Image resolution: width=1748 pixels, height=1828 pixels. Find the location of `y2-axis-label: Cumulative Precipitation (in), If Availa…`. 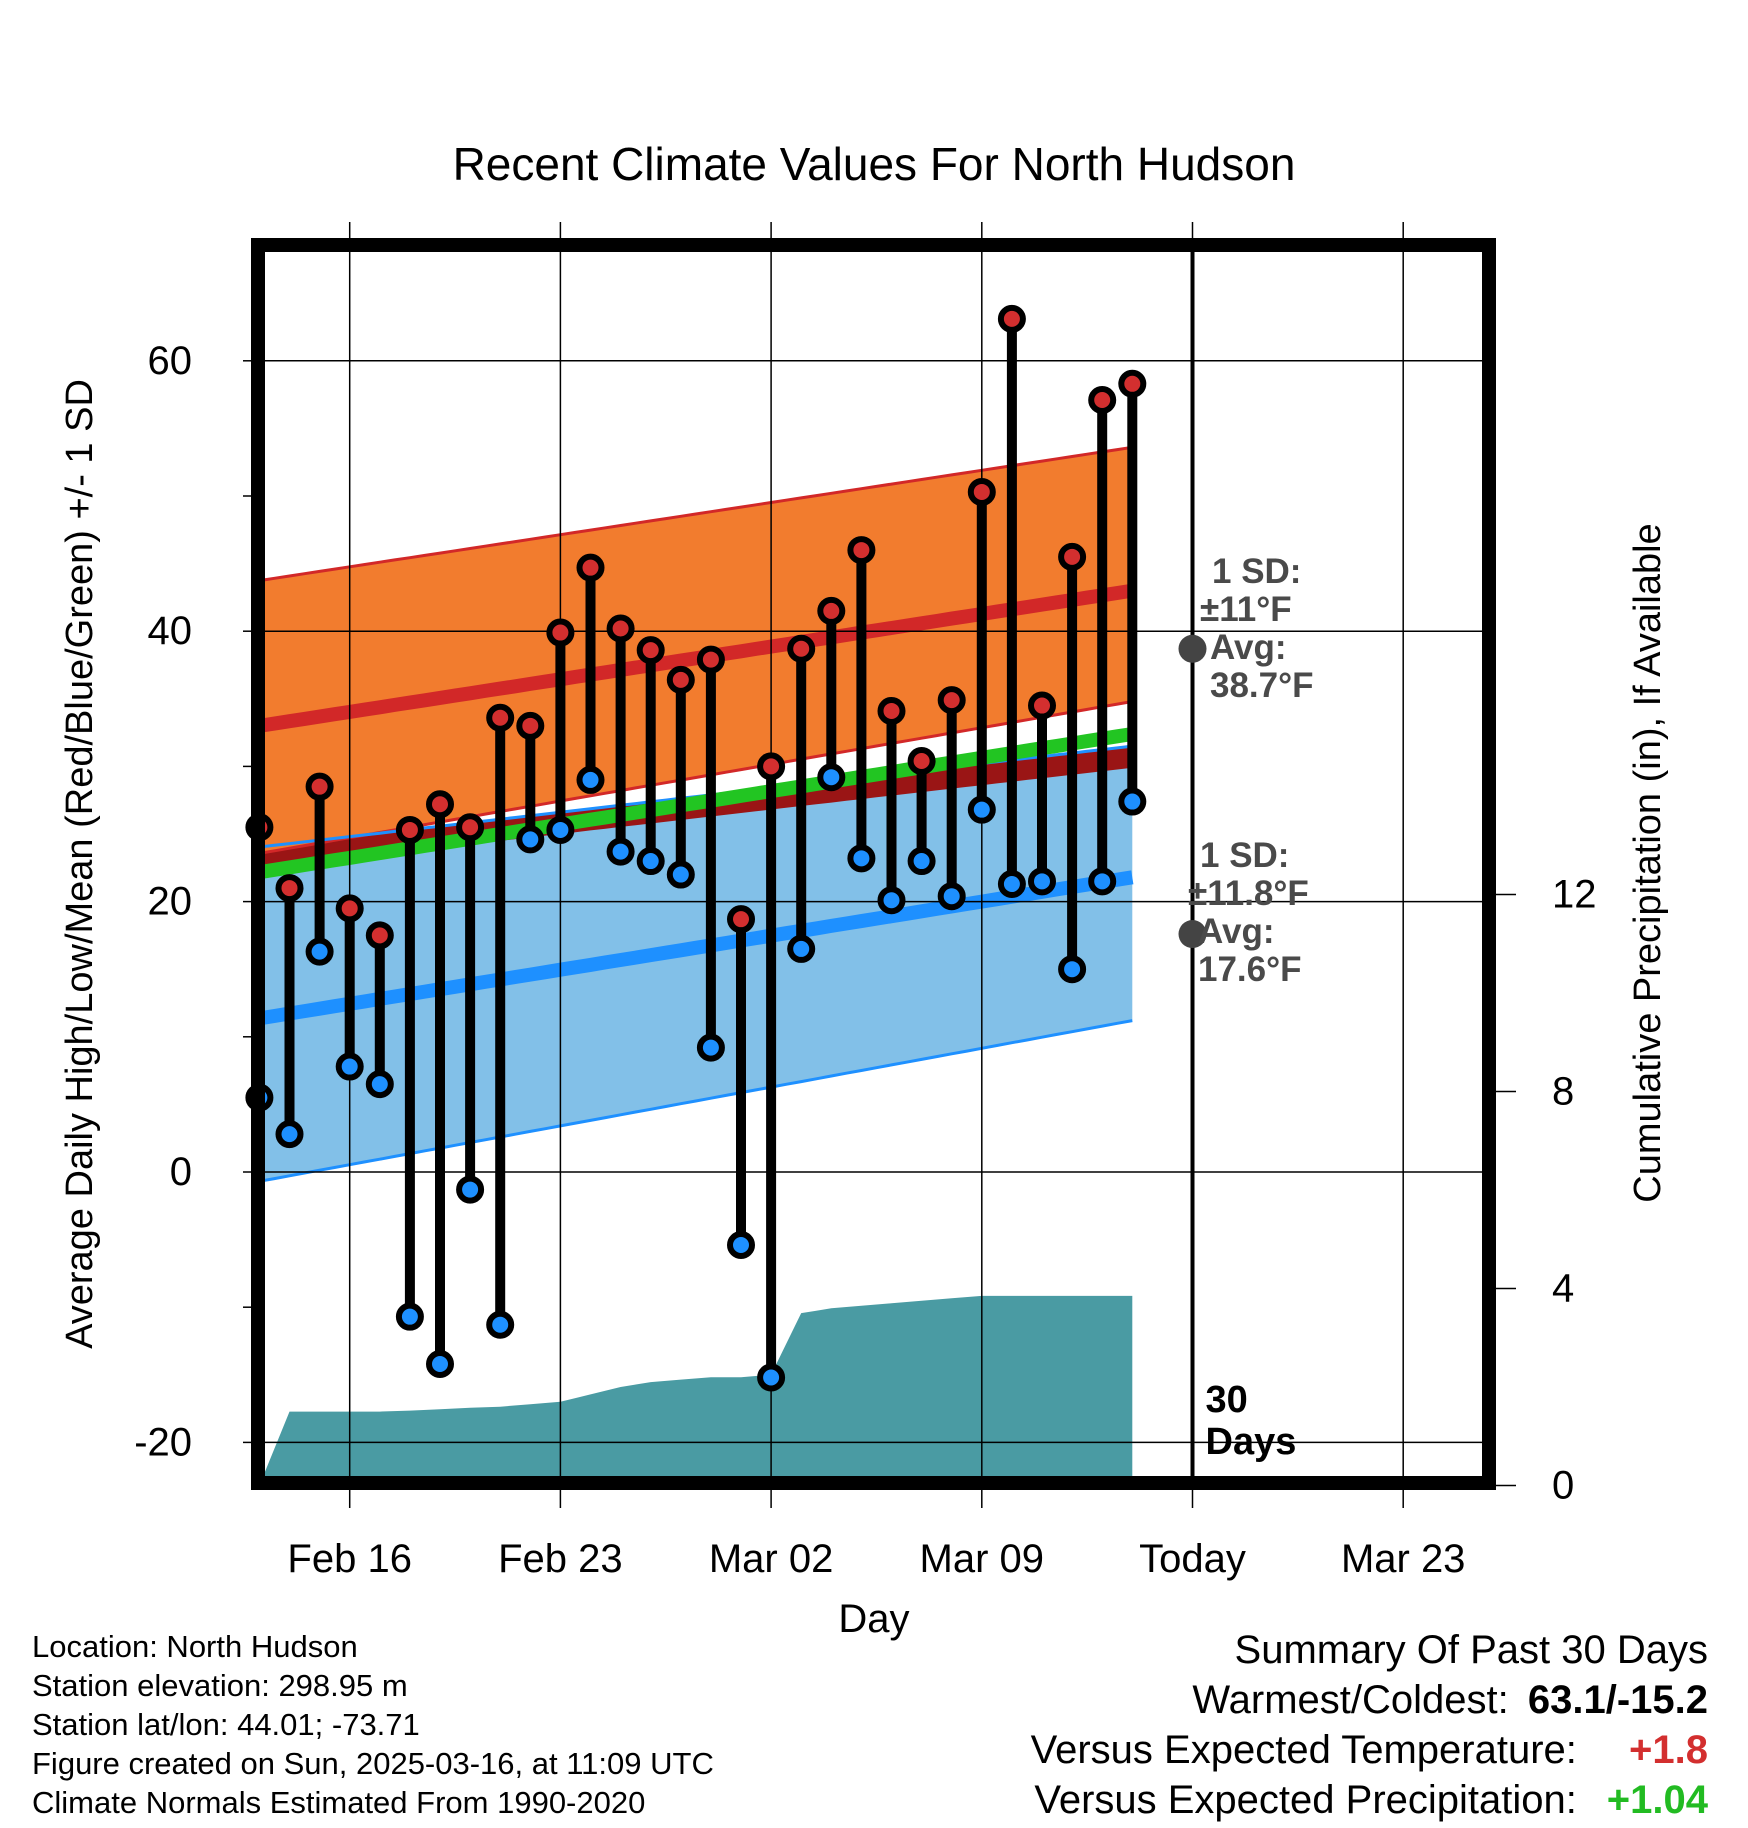

y2-axis-label: Cumulative Precipitation (in), If Availa… is located at coordinates (1648, 862).